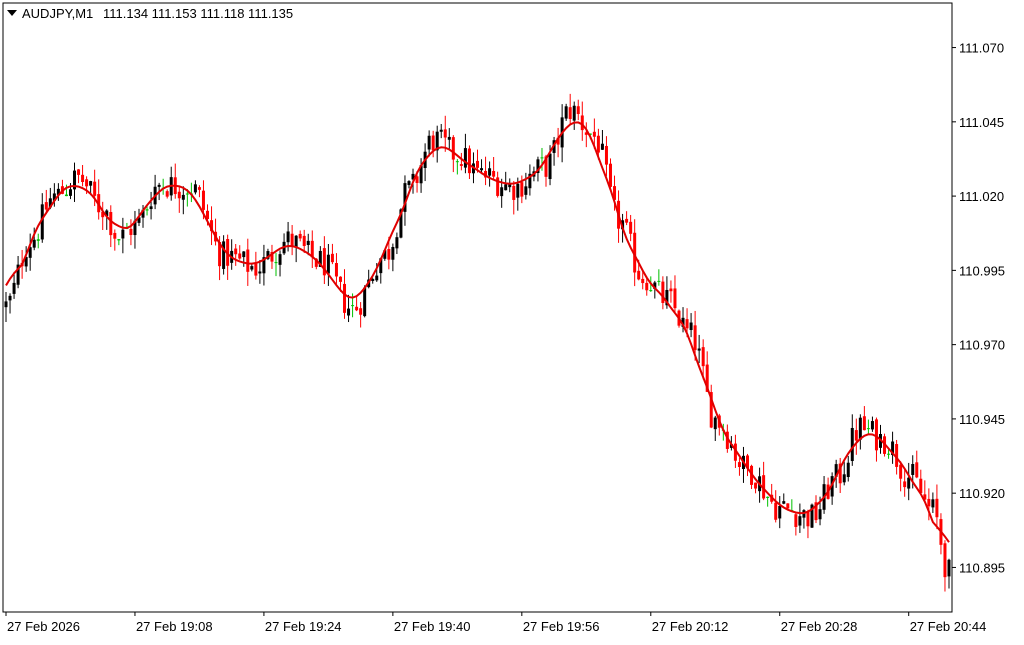 This screenshot has width=1024, height=645. Describe the element at coordinates (43, 626) in the screenshot. I see `x-tick-label: 27 Feb 2026` at that location.